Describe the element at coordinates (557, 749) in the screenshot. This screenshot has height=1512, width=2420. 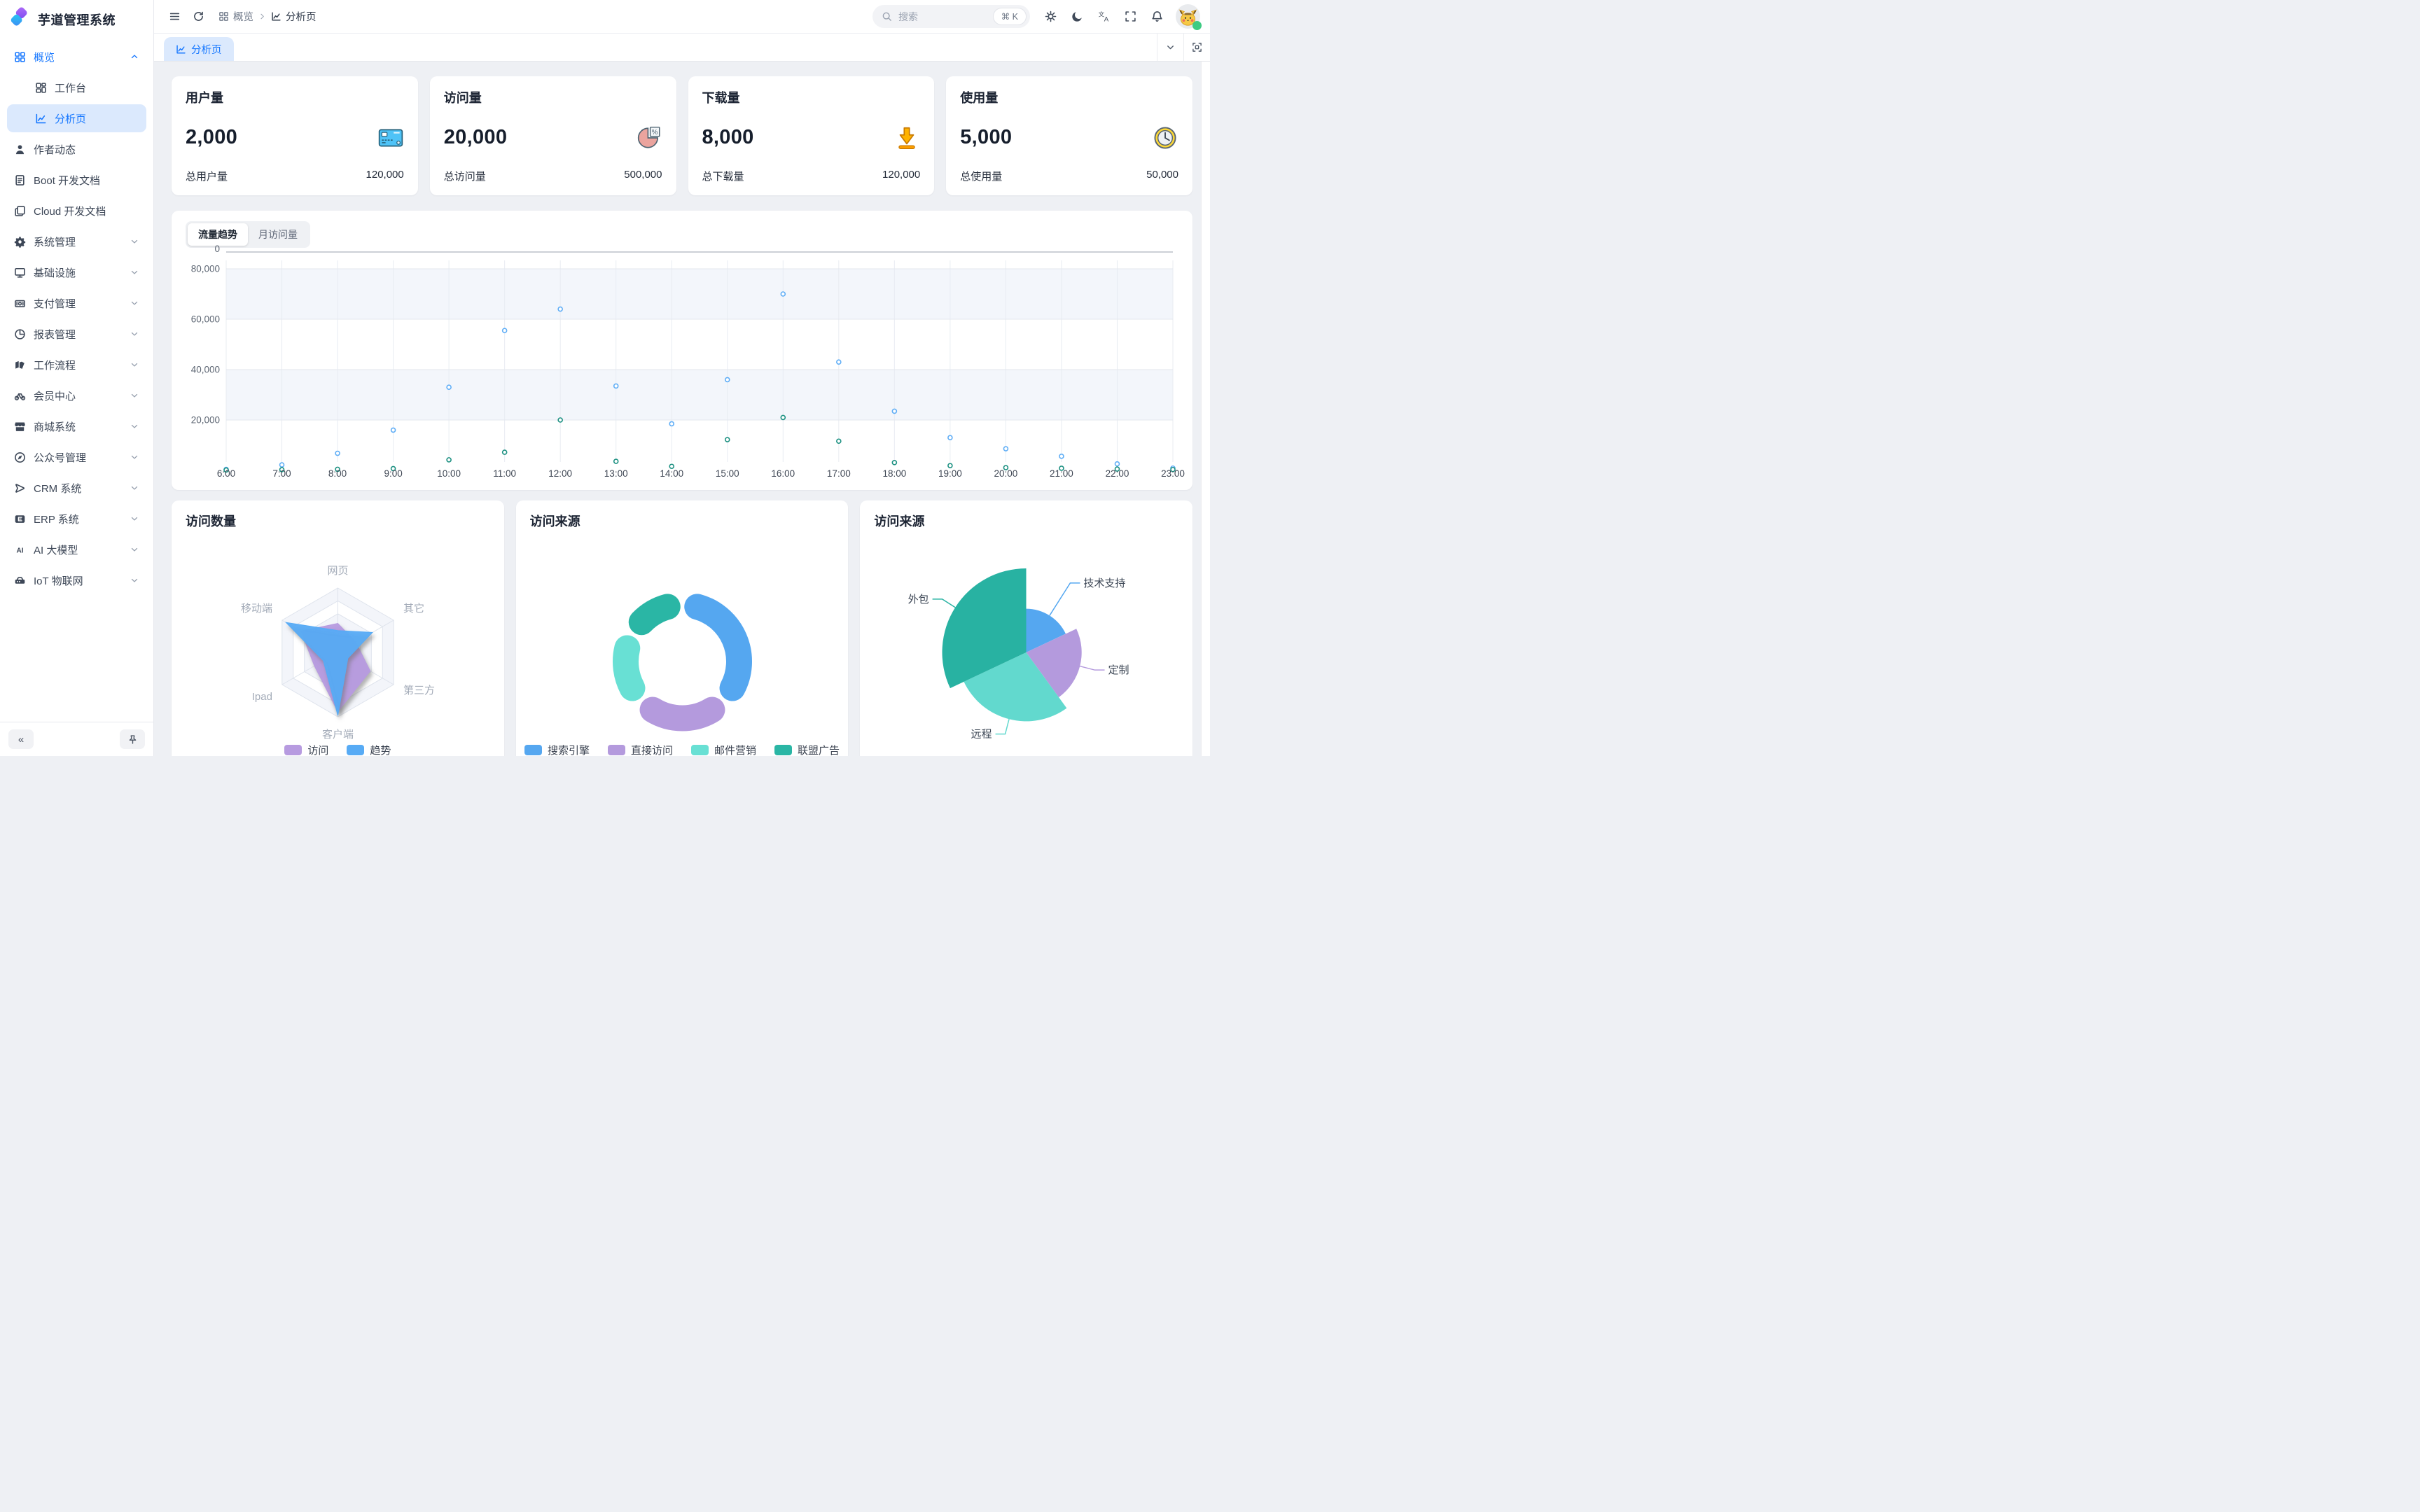
I see `legend-item-搜索引擎: 搜索引擎` at that location.